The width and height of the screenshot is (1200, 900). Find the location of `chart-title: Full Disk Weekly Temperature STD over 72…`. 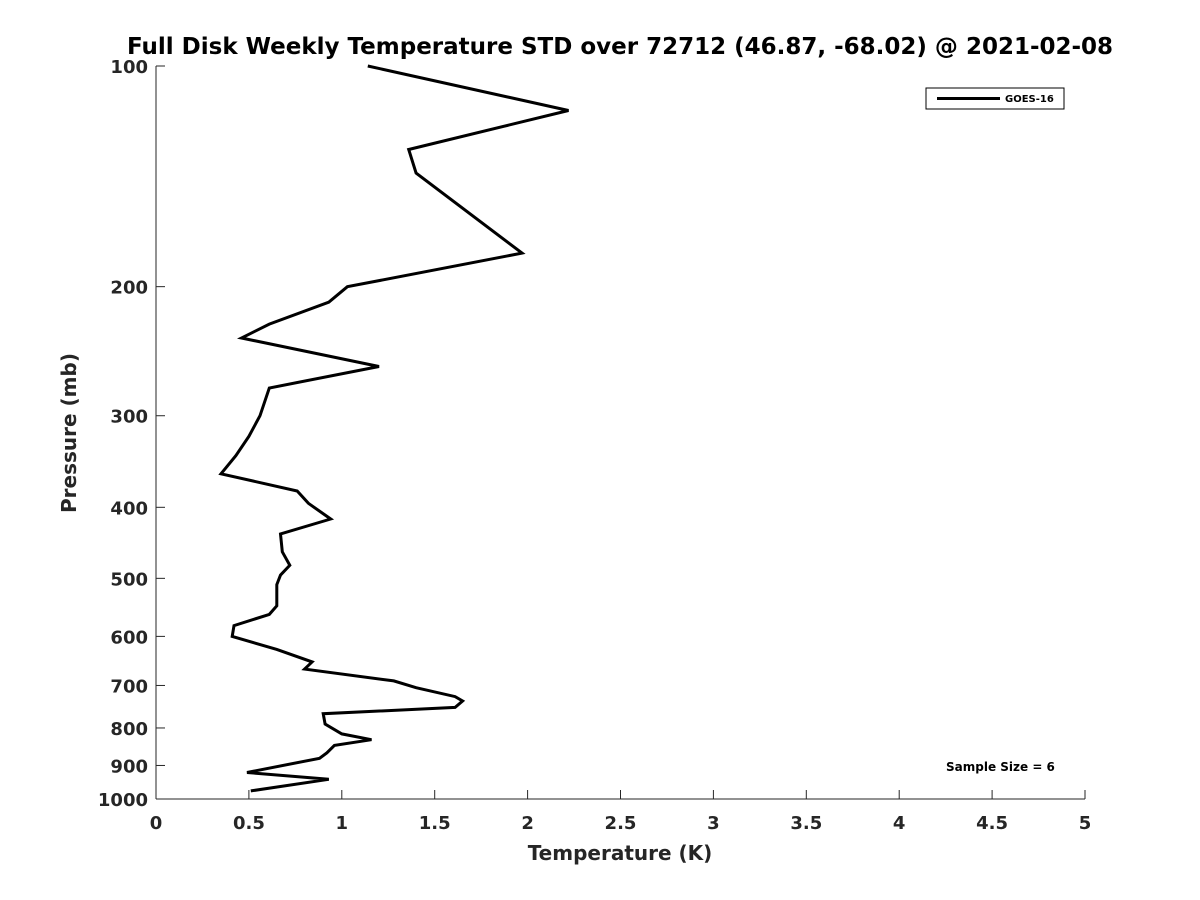

chart-title: Full Disk Weekly Temperature STD over 72… is located at coordinates (620, 47).